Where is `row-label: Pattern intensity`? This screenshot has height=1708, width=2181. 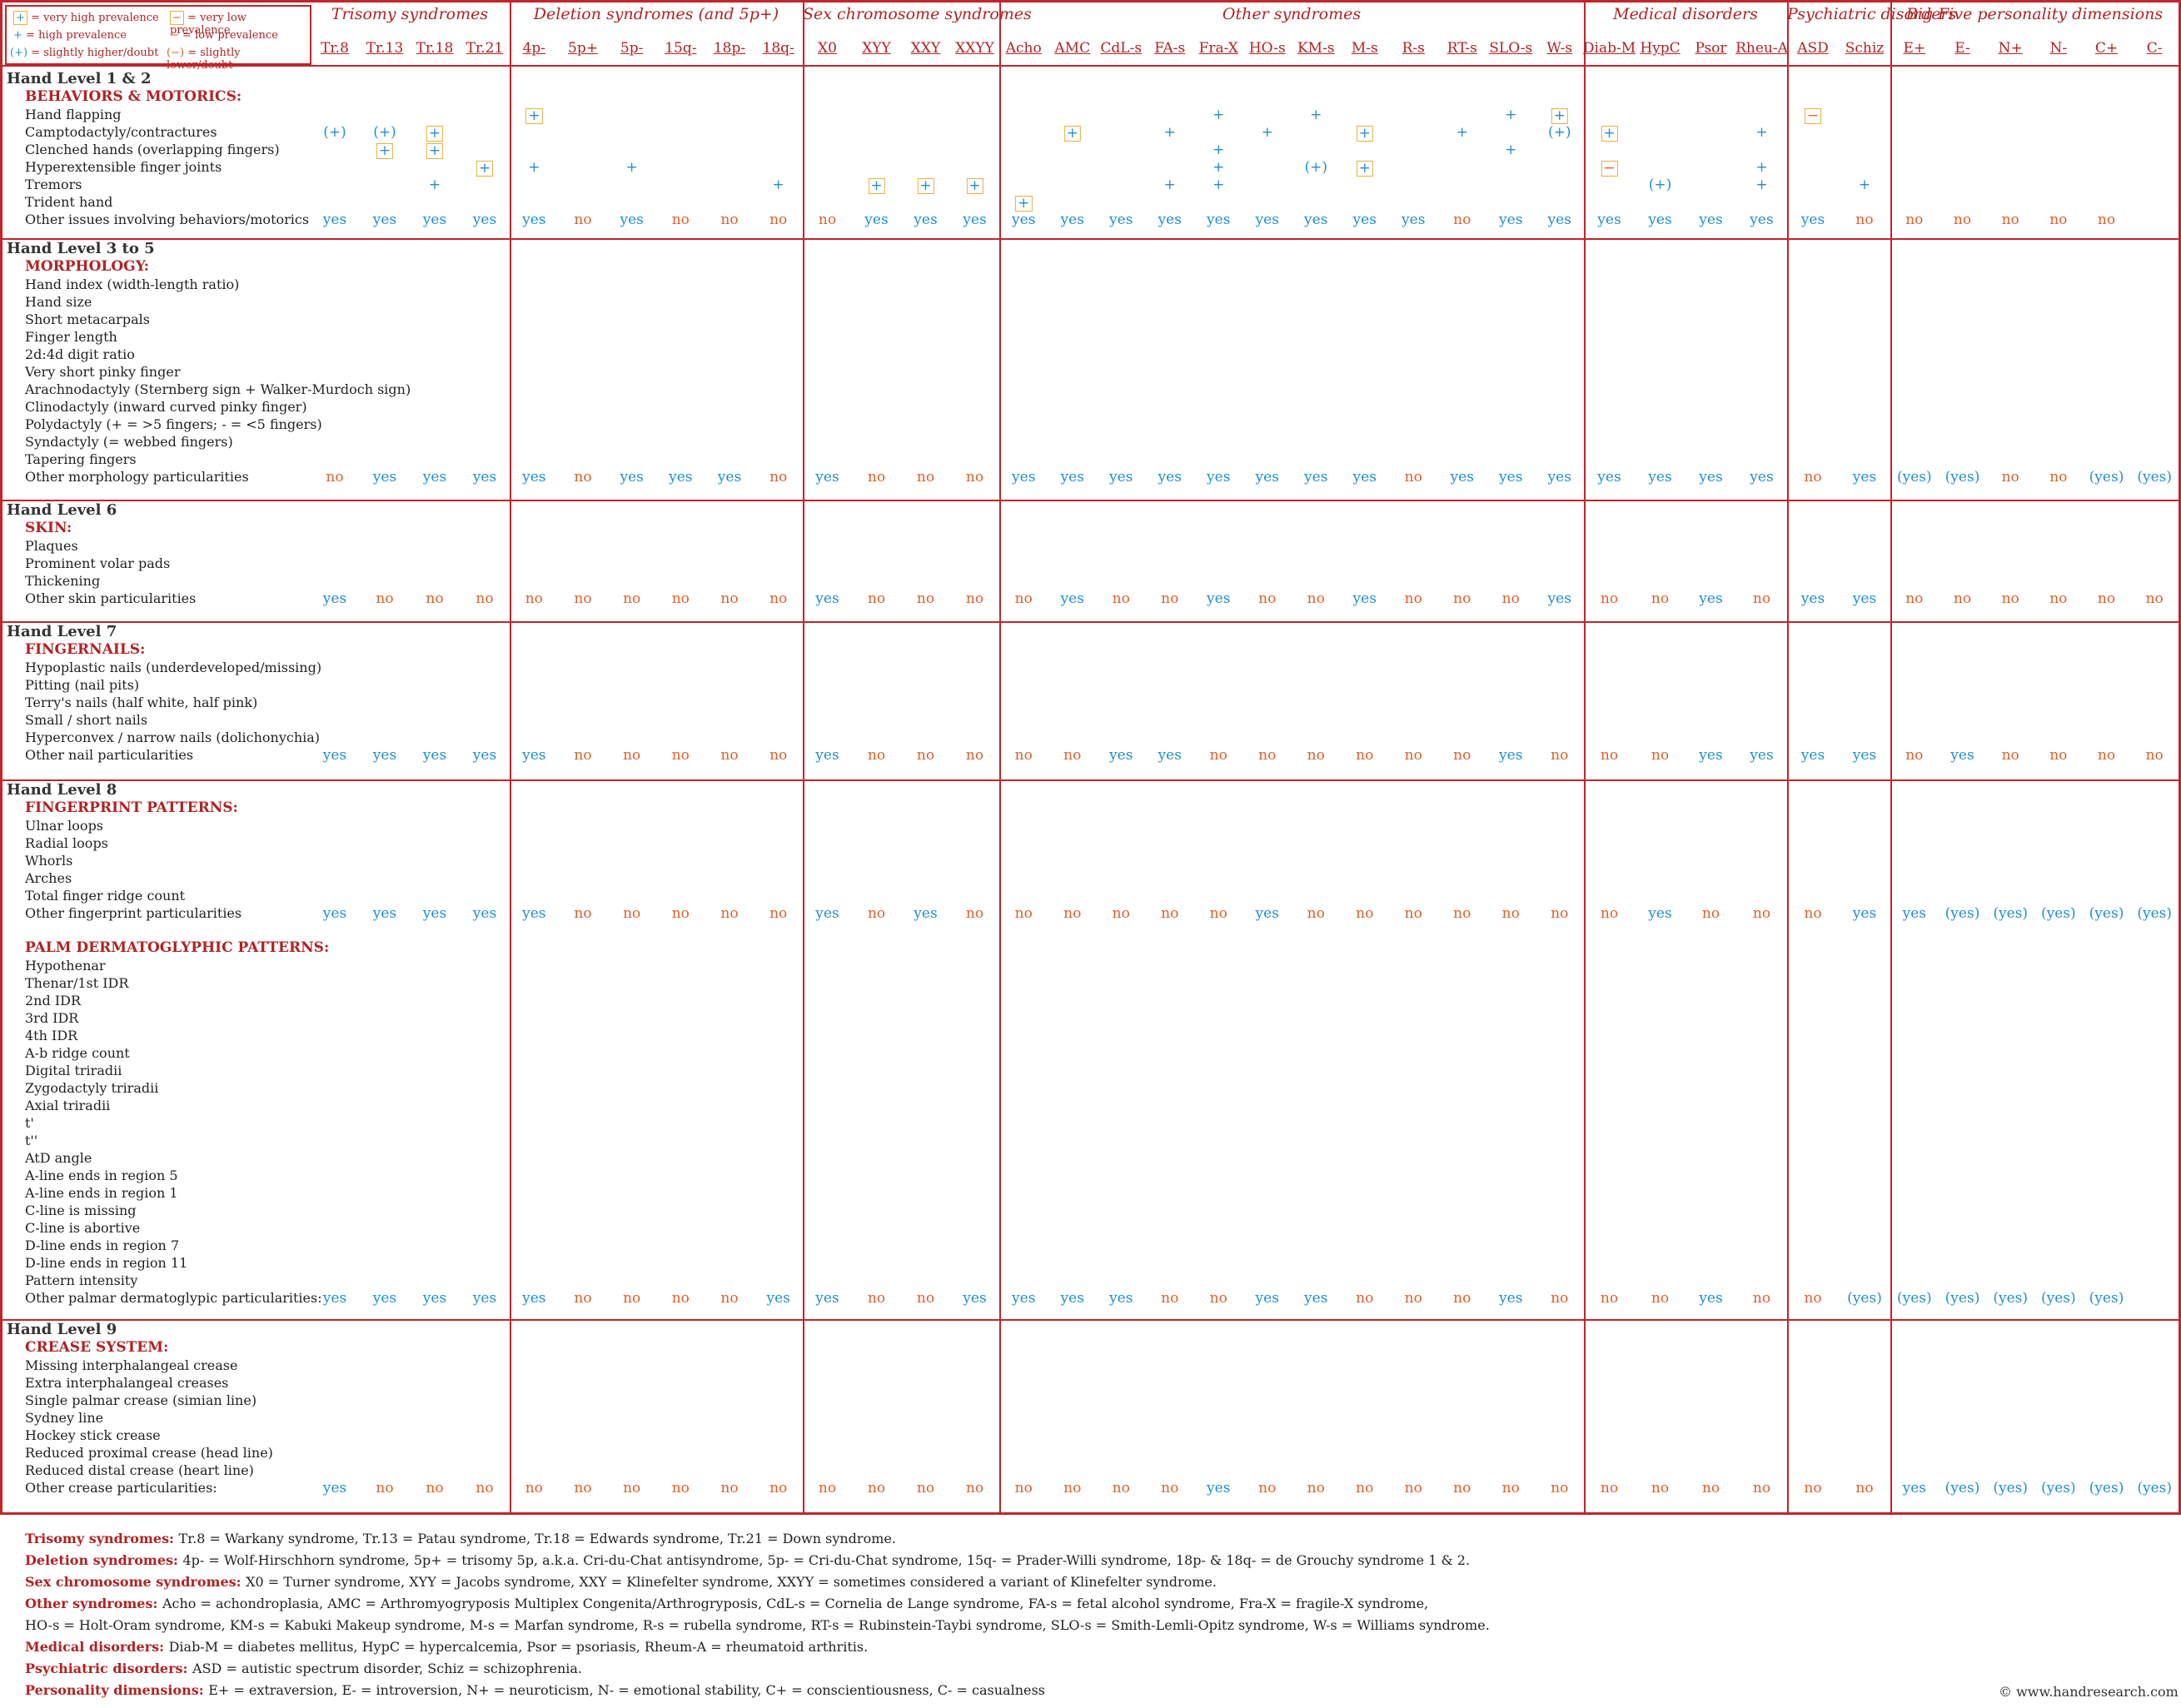 row-label: Pattern intensity is located at coordinates (82, 1280).